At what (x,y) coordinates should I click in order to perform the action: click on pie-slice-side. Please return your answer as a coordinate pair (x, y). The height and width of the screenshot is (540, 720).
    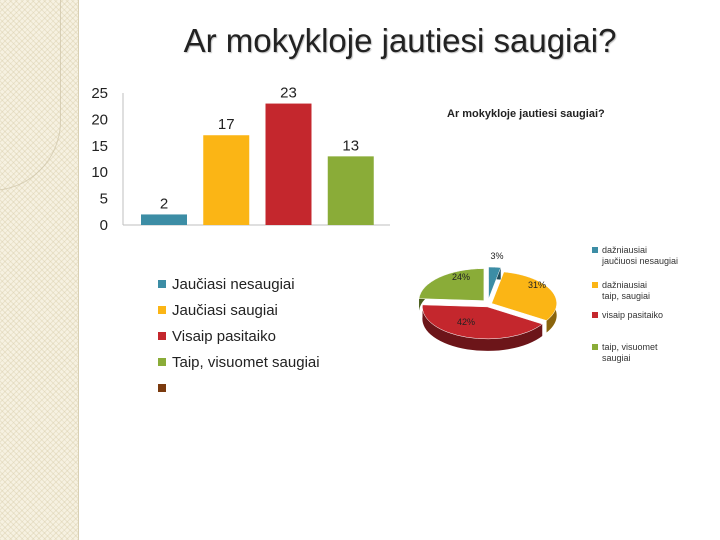
    Looking at the image, I should click on (482, 327).